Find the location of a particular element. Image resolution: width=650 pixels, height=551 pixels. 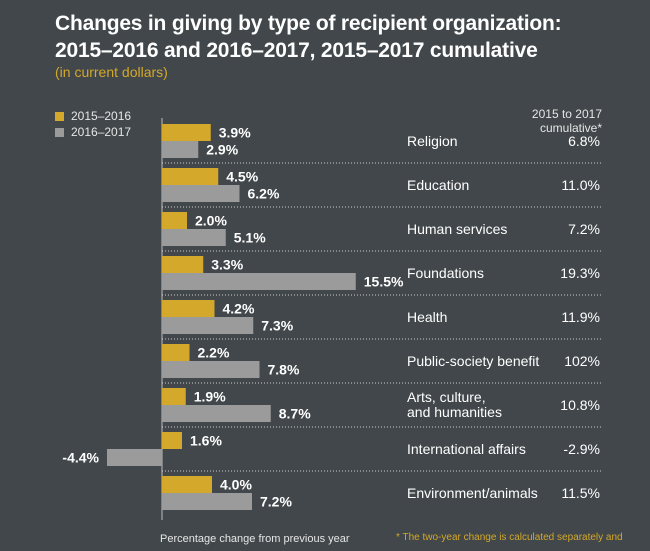

category-label-human-services: Human services is located at coordinates (457, 229).